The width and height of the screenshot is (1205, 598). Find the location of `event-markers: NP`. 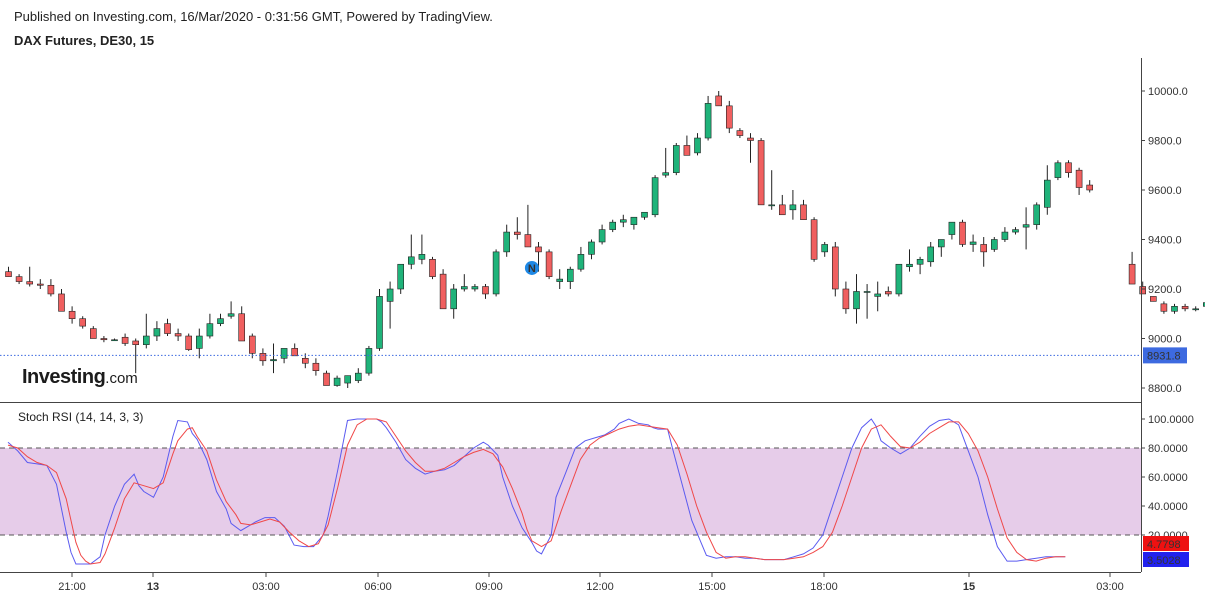

event-markers: NP is located at coordinates (531, 267).